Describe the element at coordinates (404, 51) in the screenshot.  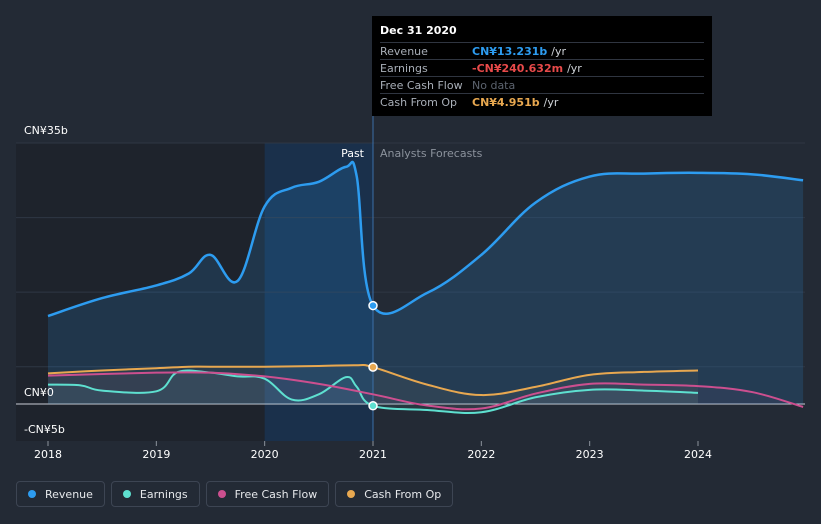
I see `tooltip-label: Revenue` at that location.